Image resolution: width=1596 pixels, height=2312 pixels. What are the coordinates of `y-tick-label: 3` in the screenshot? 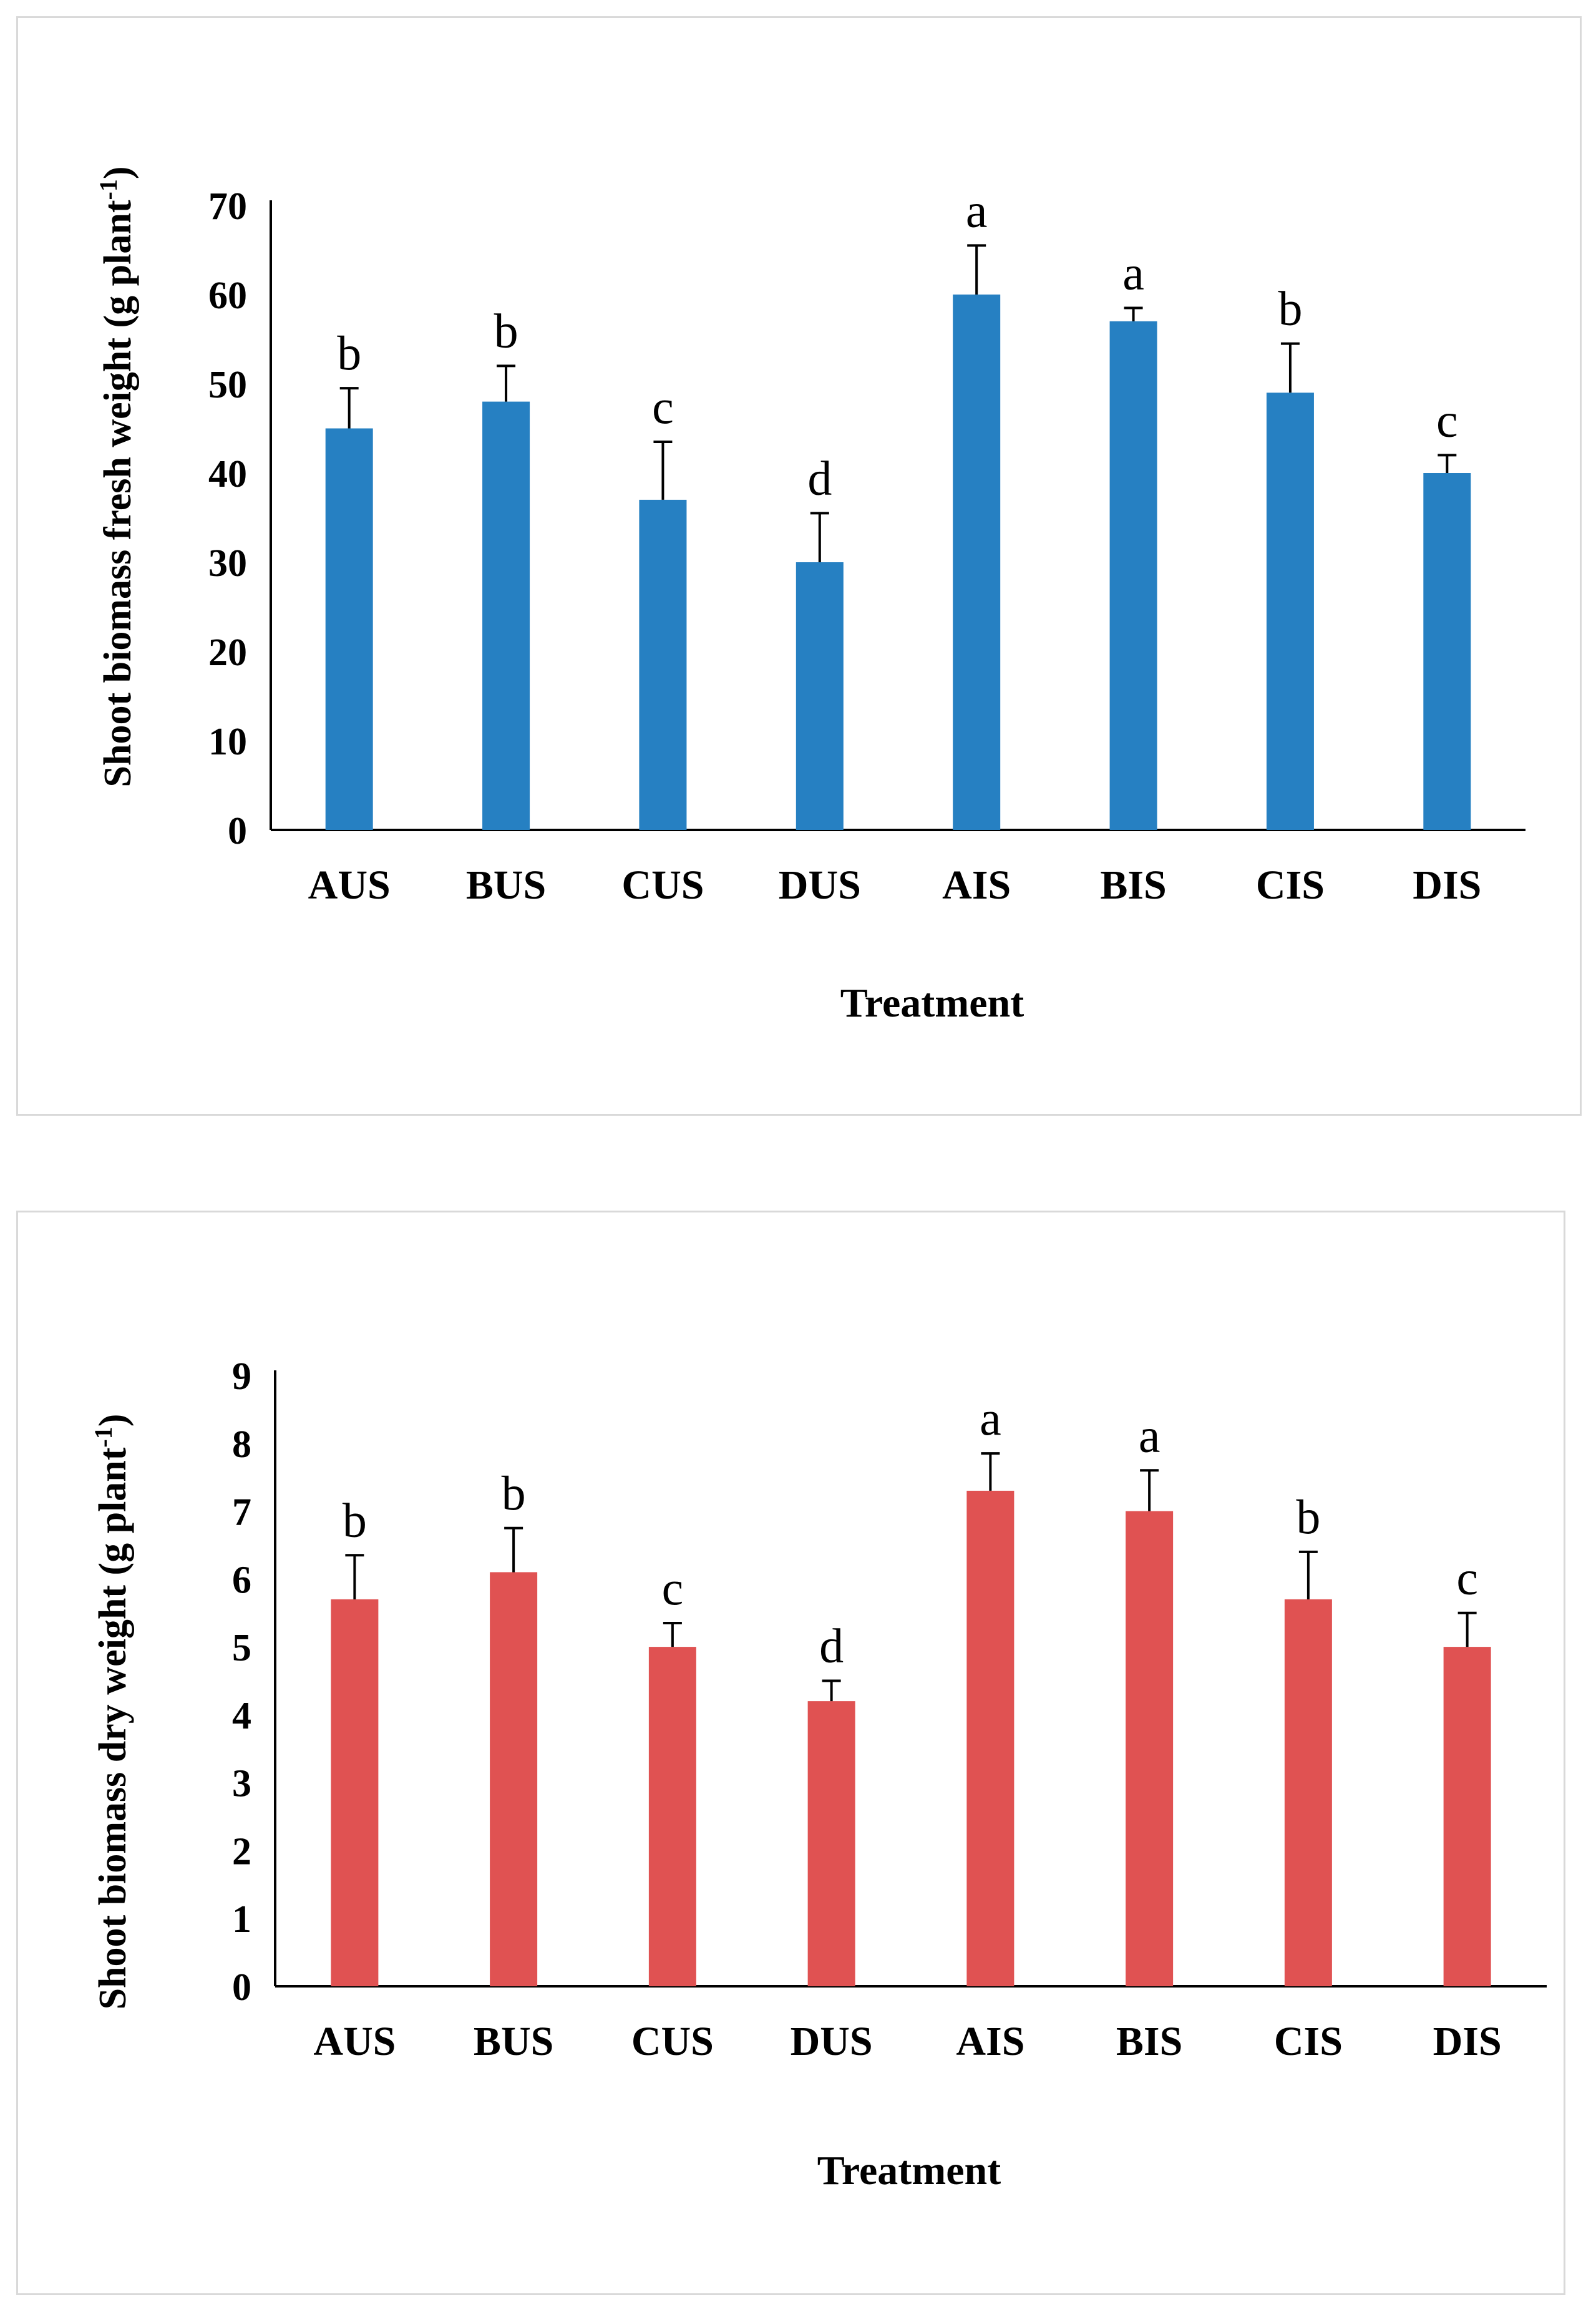 It's located at (241, 1784).